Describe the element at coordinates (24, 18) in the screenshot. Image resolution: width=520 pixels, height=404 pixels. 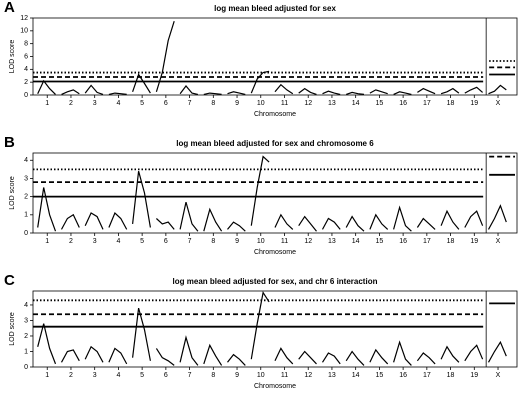
I see `y-tick-label: 12` at that location.